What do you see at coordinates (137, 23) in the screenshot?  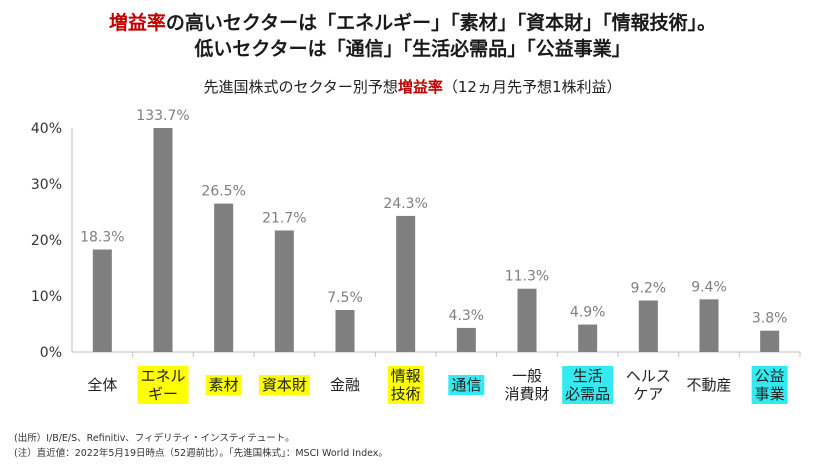 I see `headline-highlight: 増益率` at bounding box center [137, 23].